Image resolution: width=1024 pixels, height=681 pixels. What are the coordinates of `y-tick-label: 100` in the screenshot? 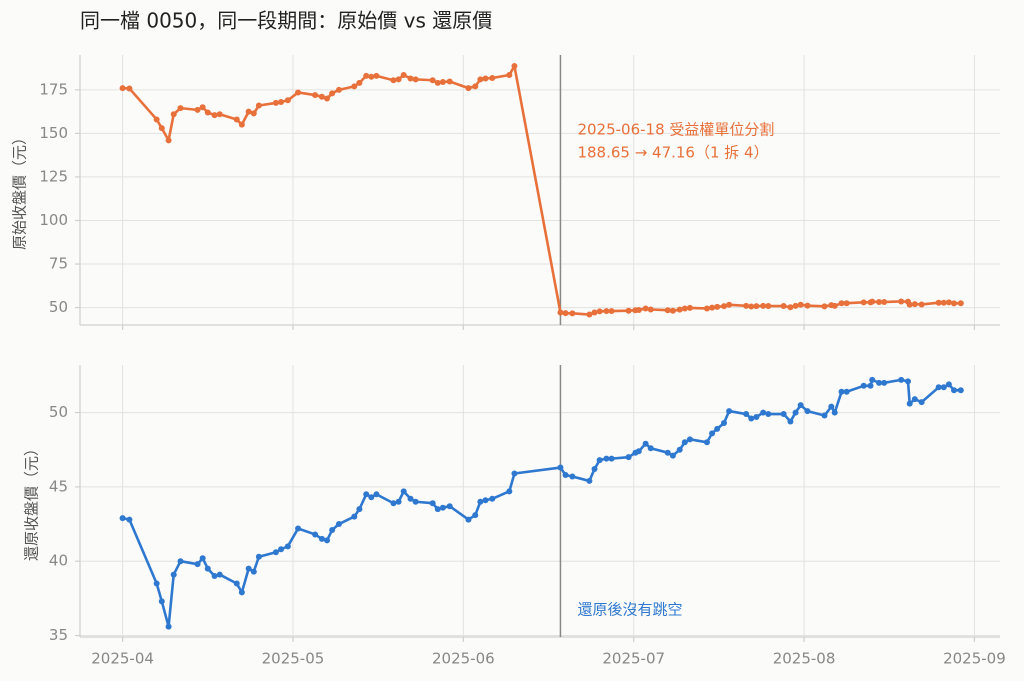 It's located at (53, 220).